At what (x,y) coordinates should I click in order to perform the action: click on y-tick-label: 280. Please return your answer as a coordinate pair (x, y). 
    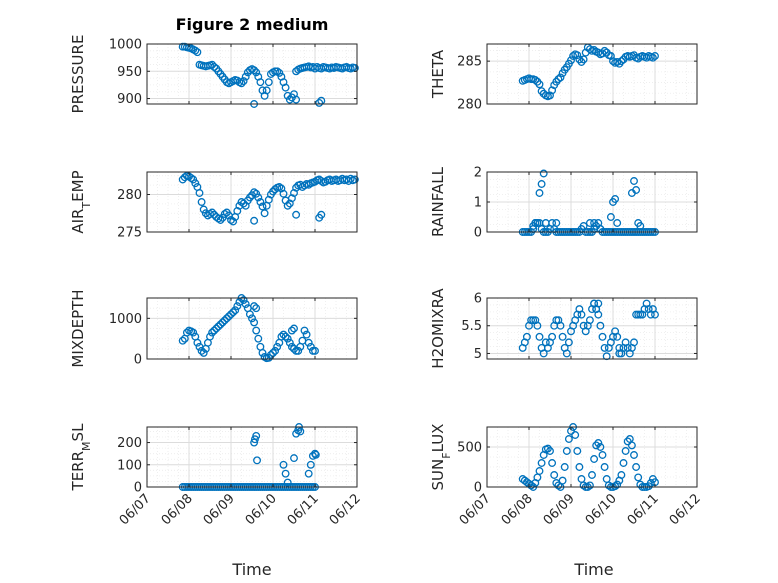
    Looking at the image, I should click on (129, 195).